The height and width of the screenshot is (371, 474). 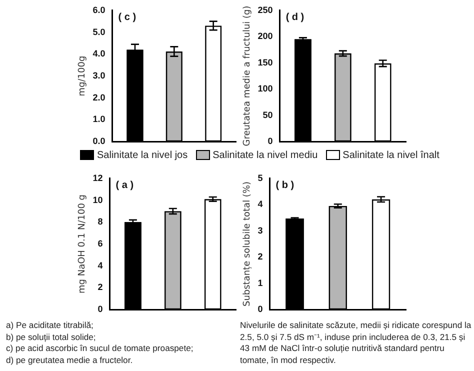 What do you see at coordinates (265, 89) in the screenshot?
I see `y-tick-label: 100` at bounding box center [265, 89].